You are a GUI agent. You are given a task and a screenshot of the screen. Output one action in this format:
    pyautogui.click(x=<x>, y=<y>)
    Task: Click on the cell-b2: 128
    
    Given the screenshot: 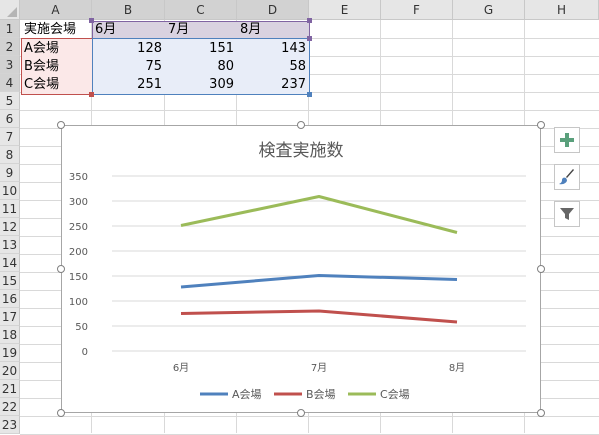 What is the action you would take?
    pyautogui.click(x=128, y=49)
    